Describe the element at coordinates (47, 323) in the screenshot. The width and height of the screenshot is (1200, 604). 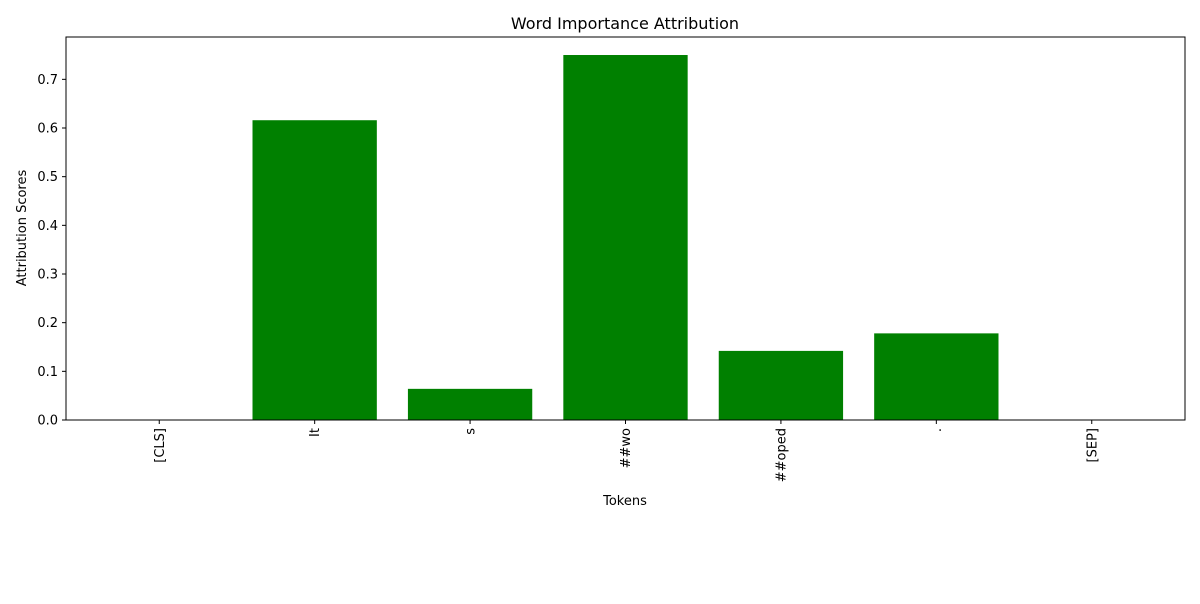
I see `y-tick-label-2: 0.2` at that location.